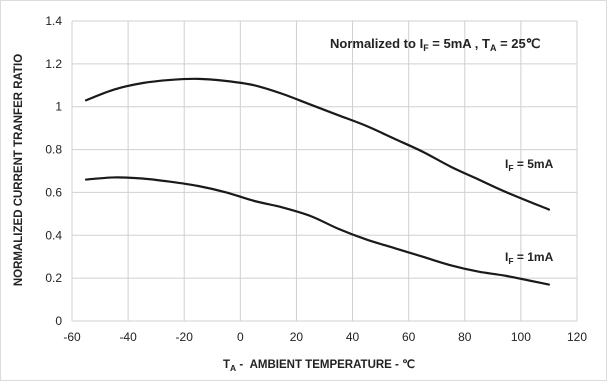 The height and width of the screenshot is (381, 607). Describe the element at coordinates (58, 321) in the screenshot. I see `y-tick-label: 0` at that location.